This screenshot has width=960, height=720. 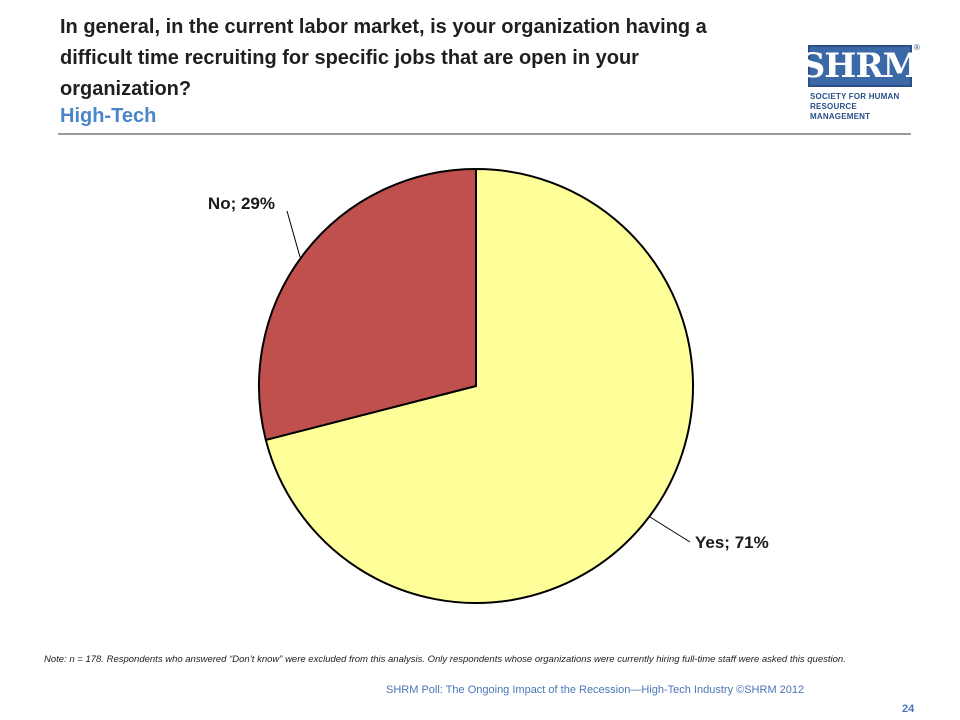 I want to click on title-divider, so click(x=484, y=134).